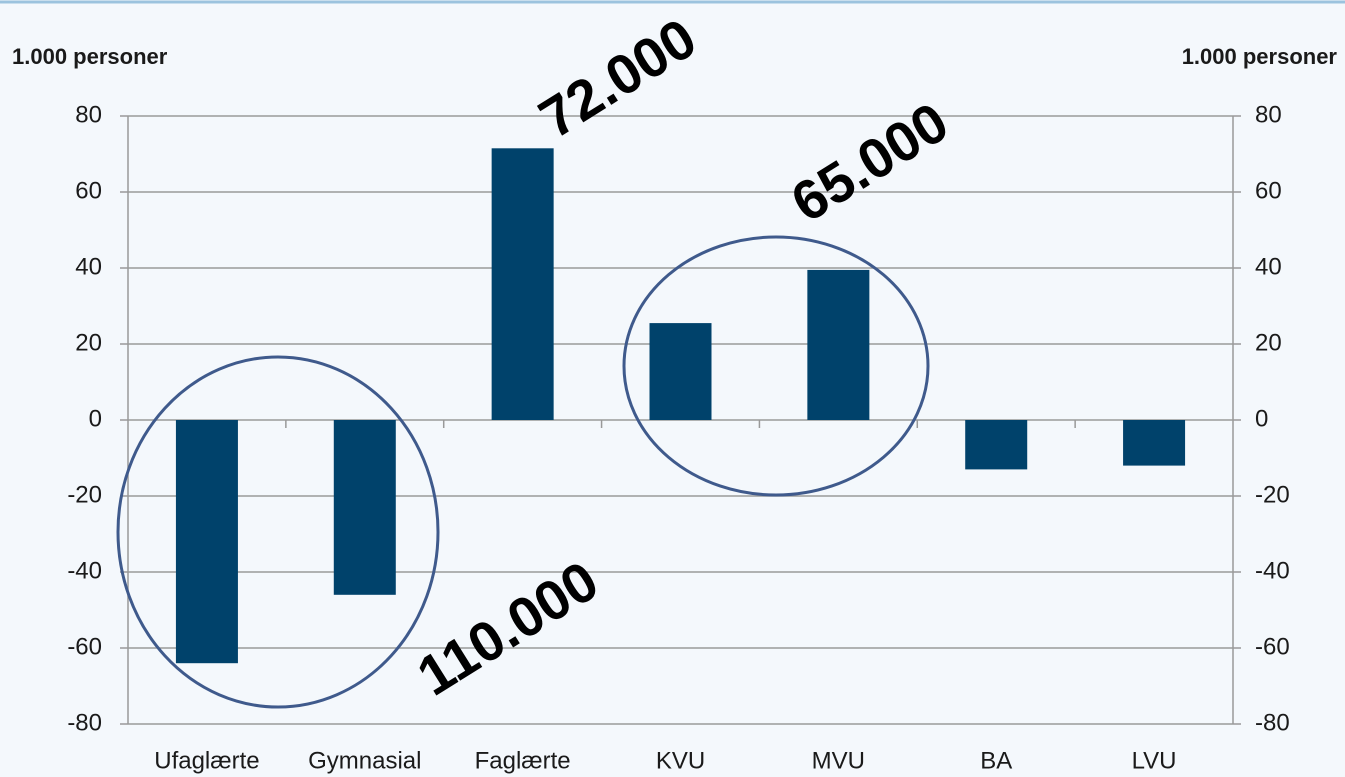 This screenshot has width=1345, height=777. What do you see at coordinates (206, 760) in the screenshot?
I see `x-tick-label: Ufaglærte` at bounding box center [206, 760].